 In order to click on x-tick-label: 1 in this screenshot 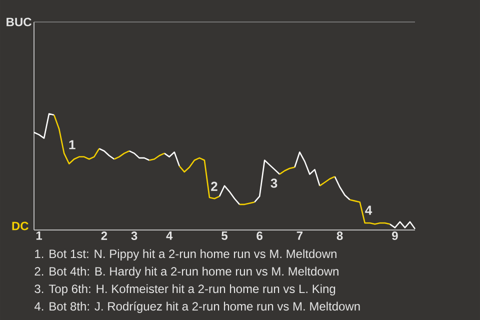, I will do `click(39, 236)`.